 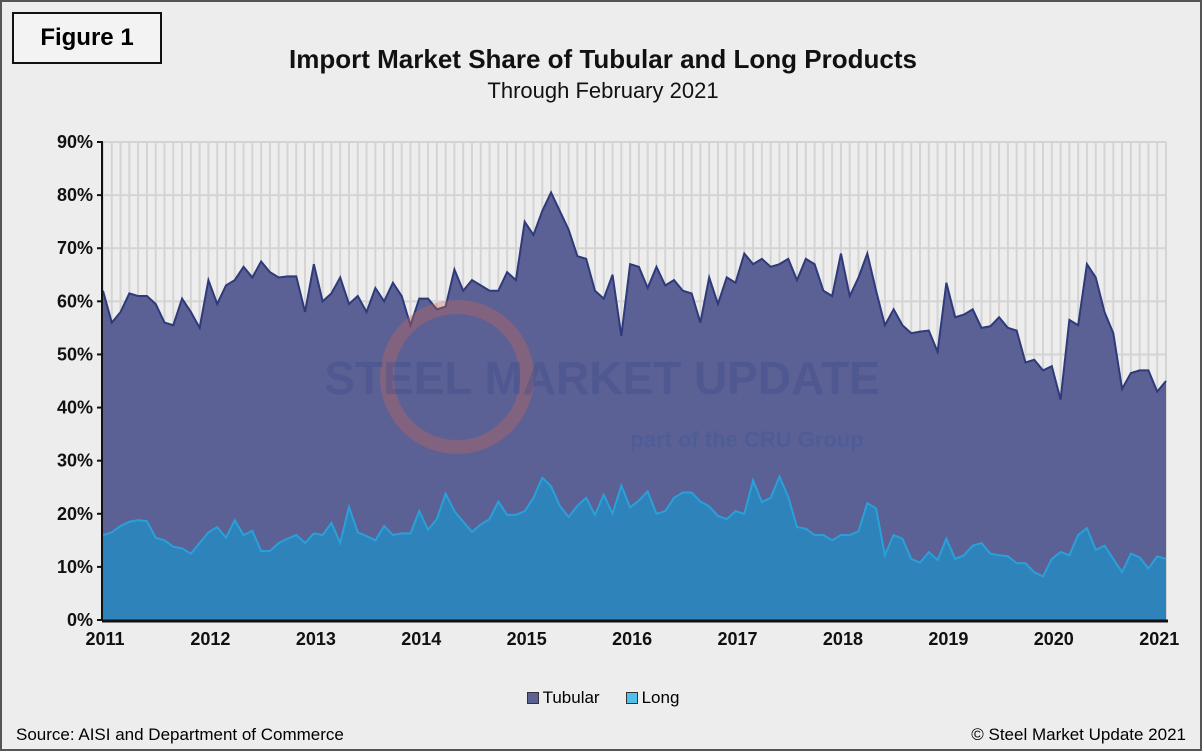 I want to click on watermark-logo-ring, so click(x=457, y=377).